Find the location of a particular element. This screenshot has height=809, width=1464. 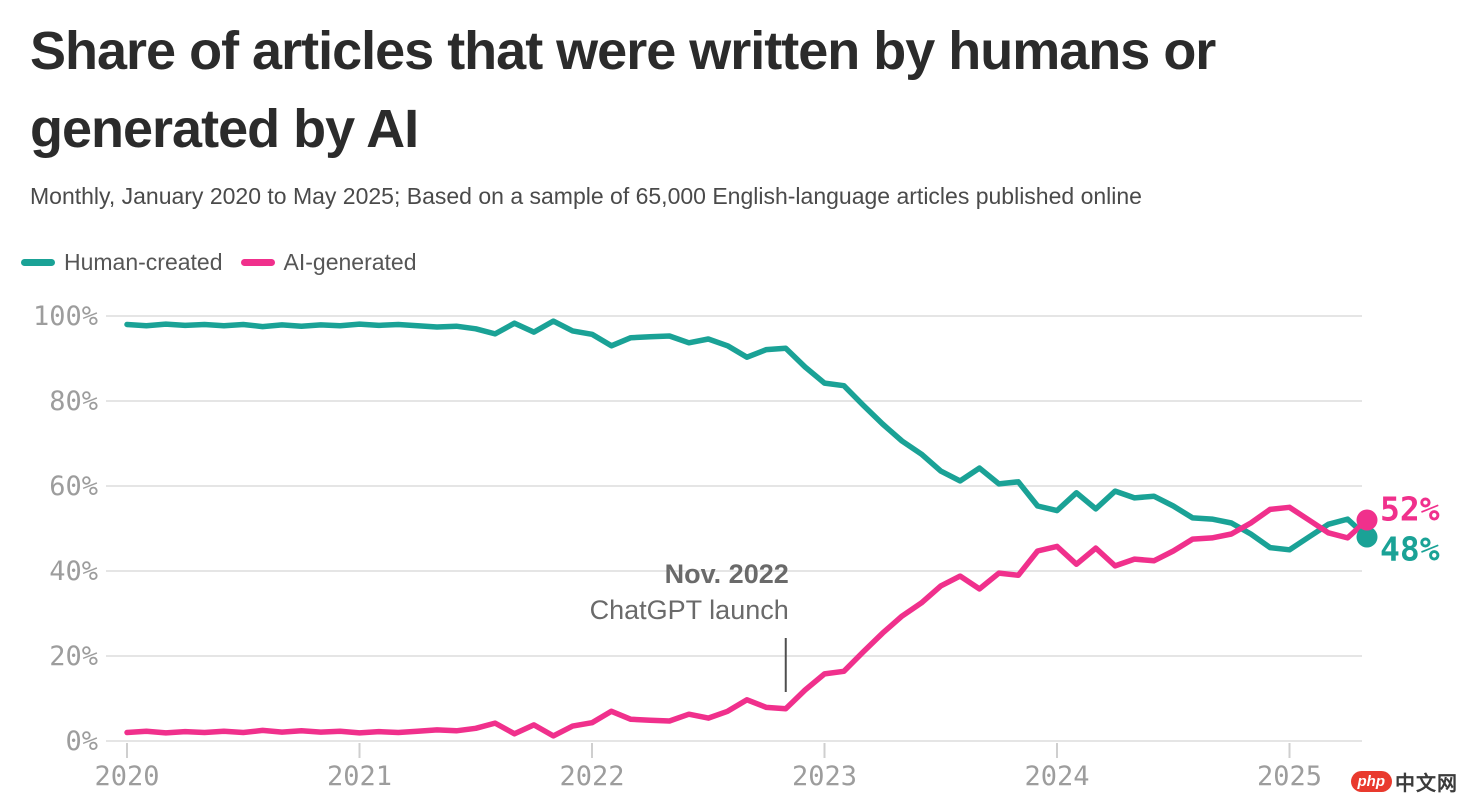

svg-text: 2024 is located at coordinates (1056, 776).